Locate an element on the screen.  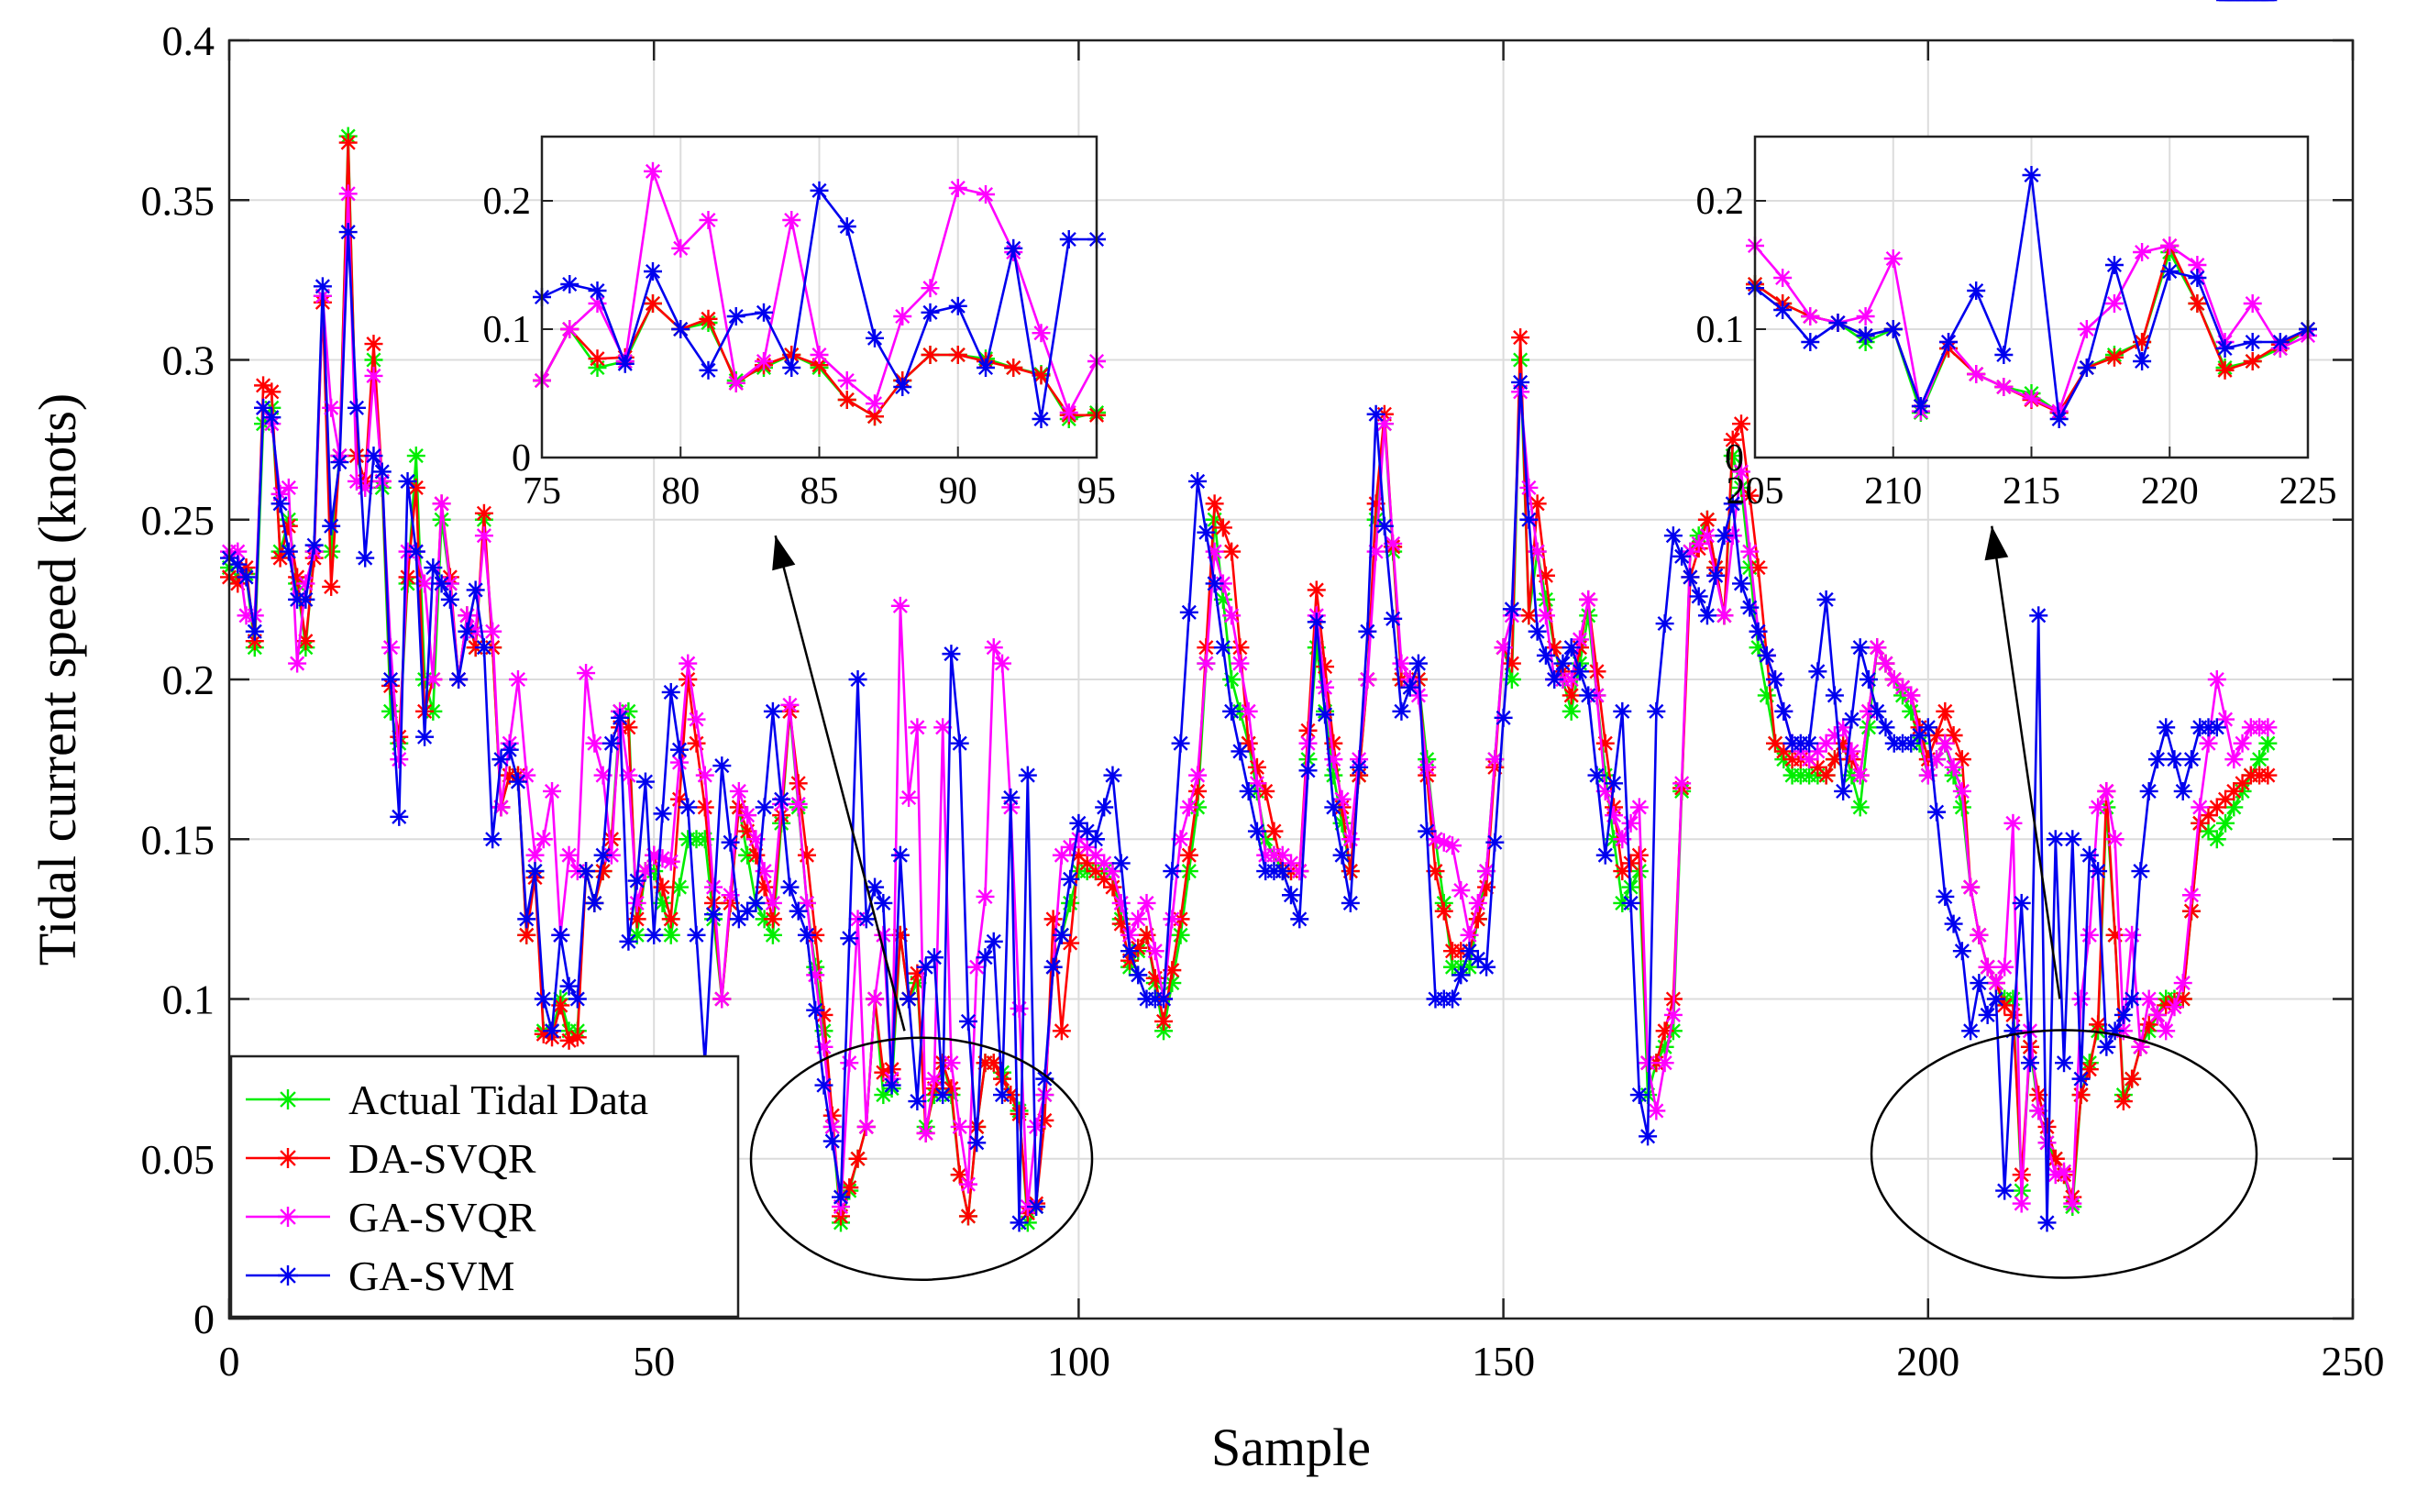
legend-swatch-marker is located at coordinates (288, 1158).